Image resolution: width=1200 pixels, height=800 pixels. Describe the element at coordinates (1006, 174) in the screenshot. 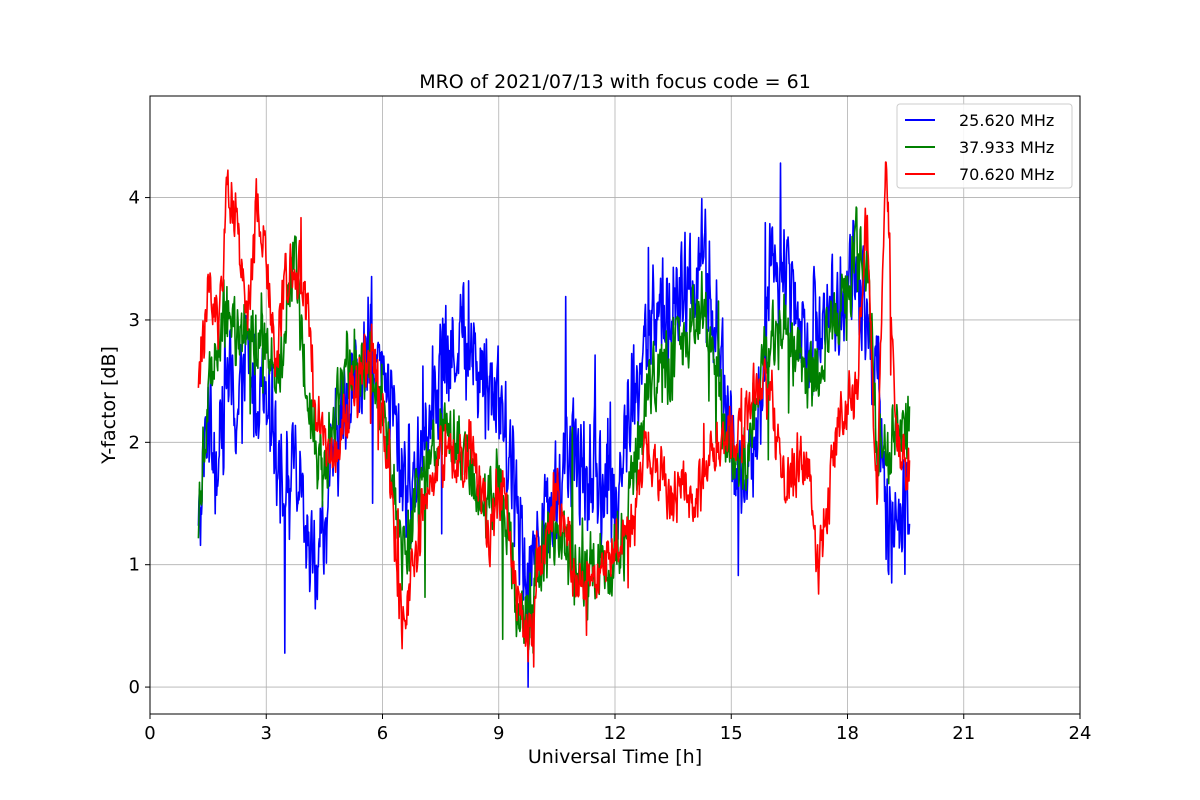

I see `legend-label: 70.620 MHz` at that location.